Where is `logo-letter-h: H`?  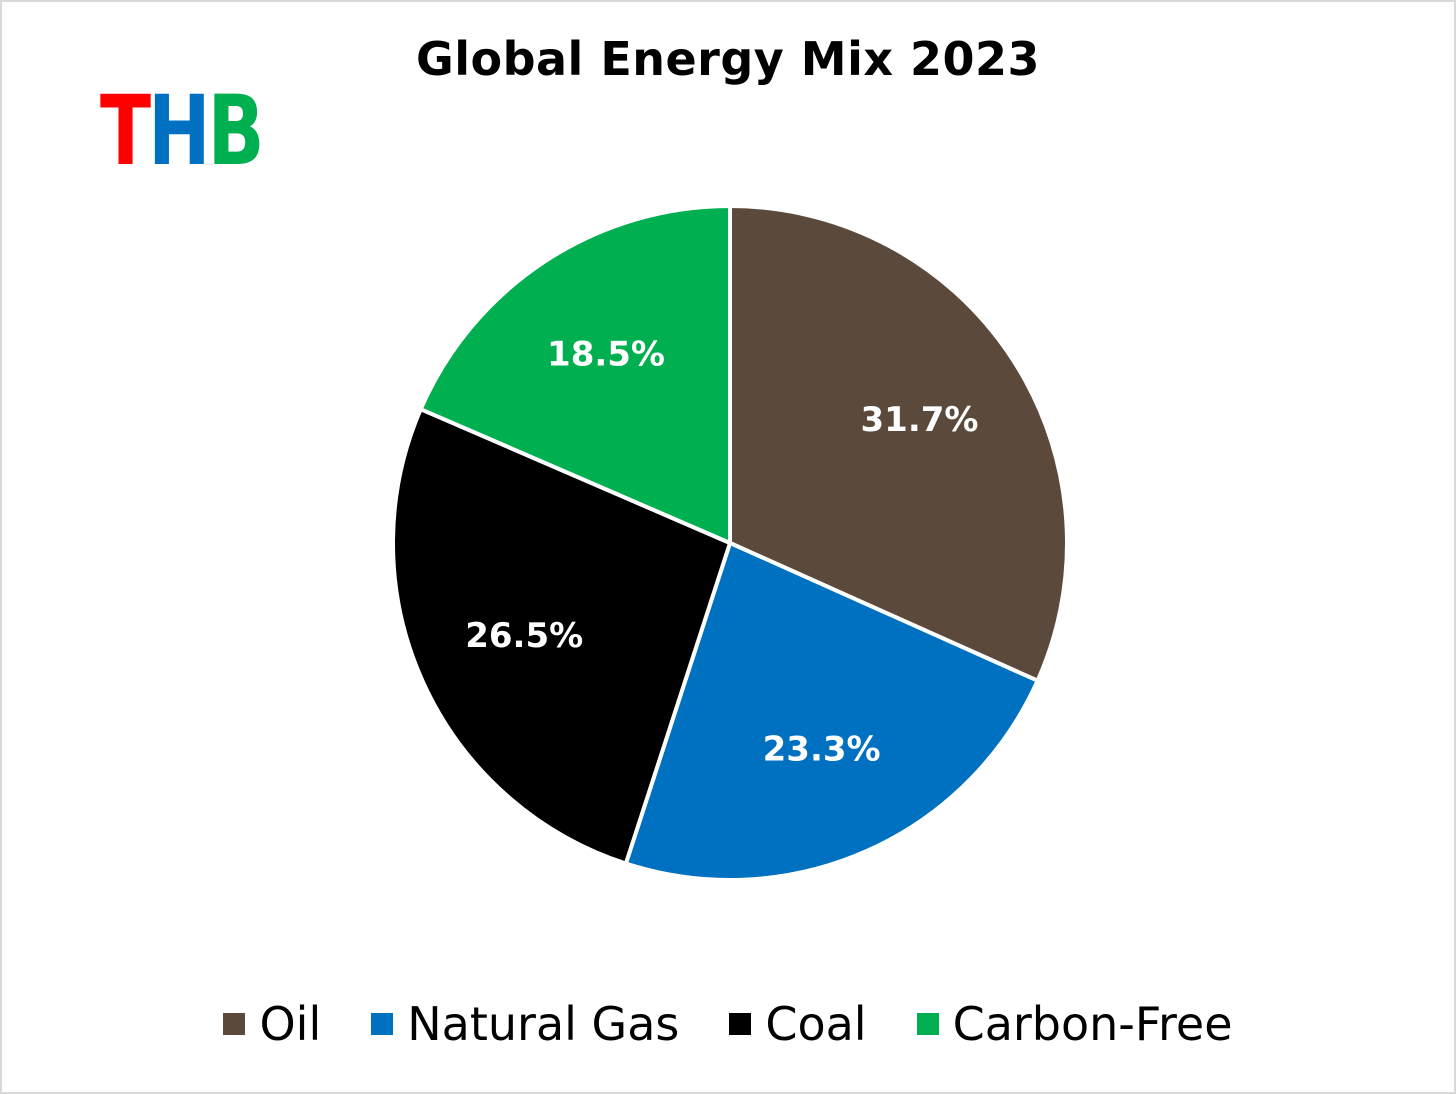
logo-letter-h: H is located at coordinates (179, 131).